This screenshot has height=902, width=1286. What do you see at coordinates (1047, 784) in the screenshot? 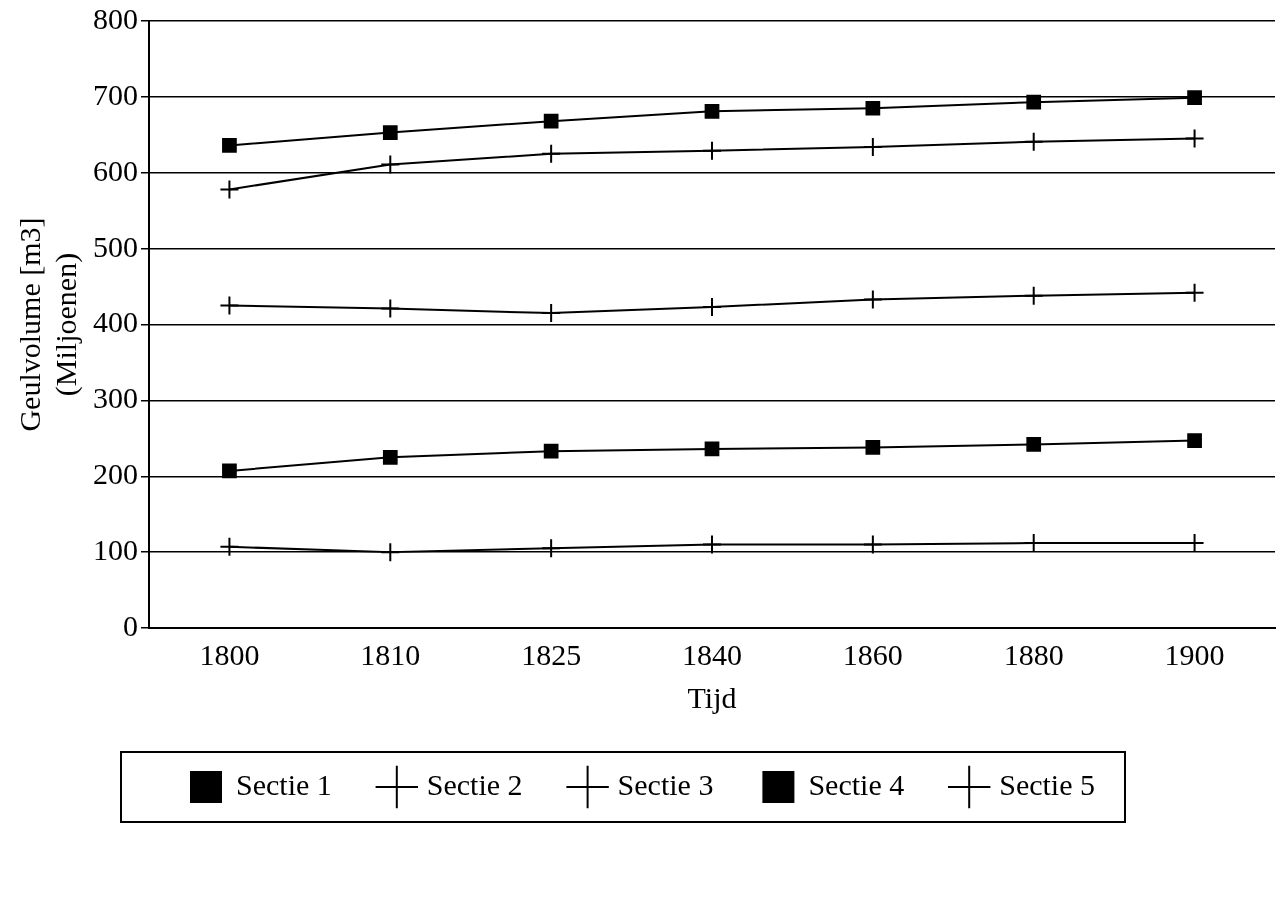
I see `legend-label: Sectie 5` at bounding box center [1047, 784].